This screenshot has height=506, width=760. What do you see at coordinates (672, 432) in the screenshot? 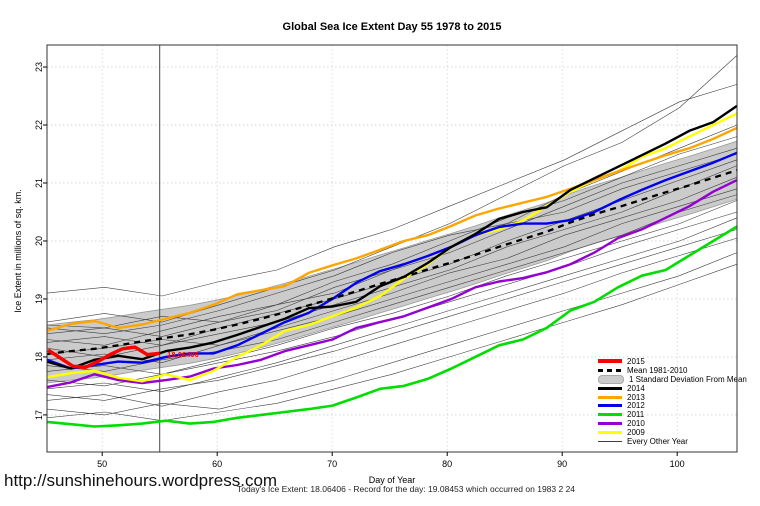
I see `legend-item-2009: 2009` at bounding box center [672, 432].